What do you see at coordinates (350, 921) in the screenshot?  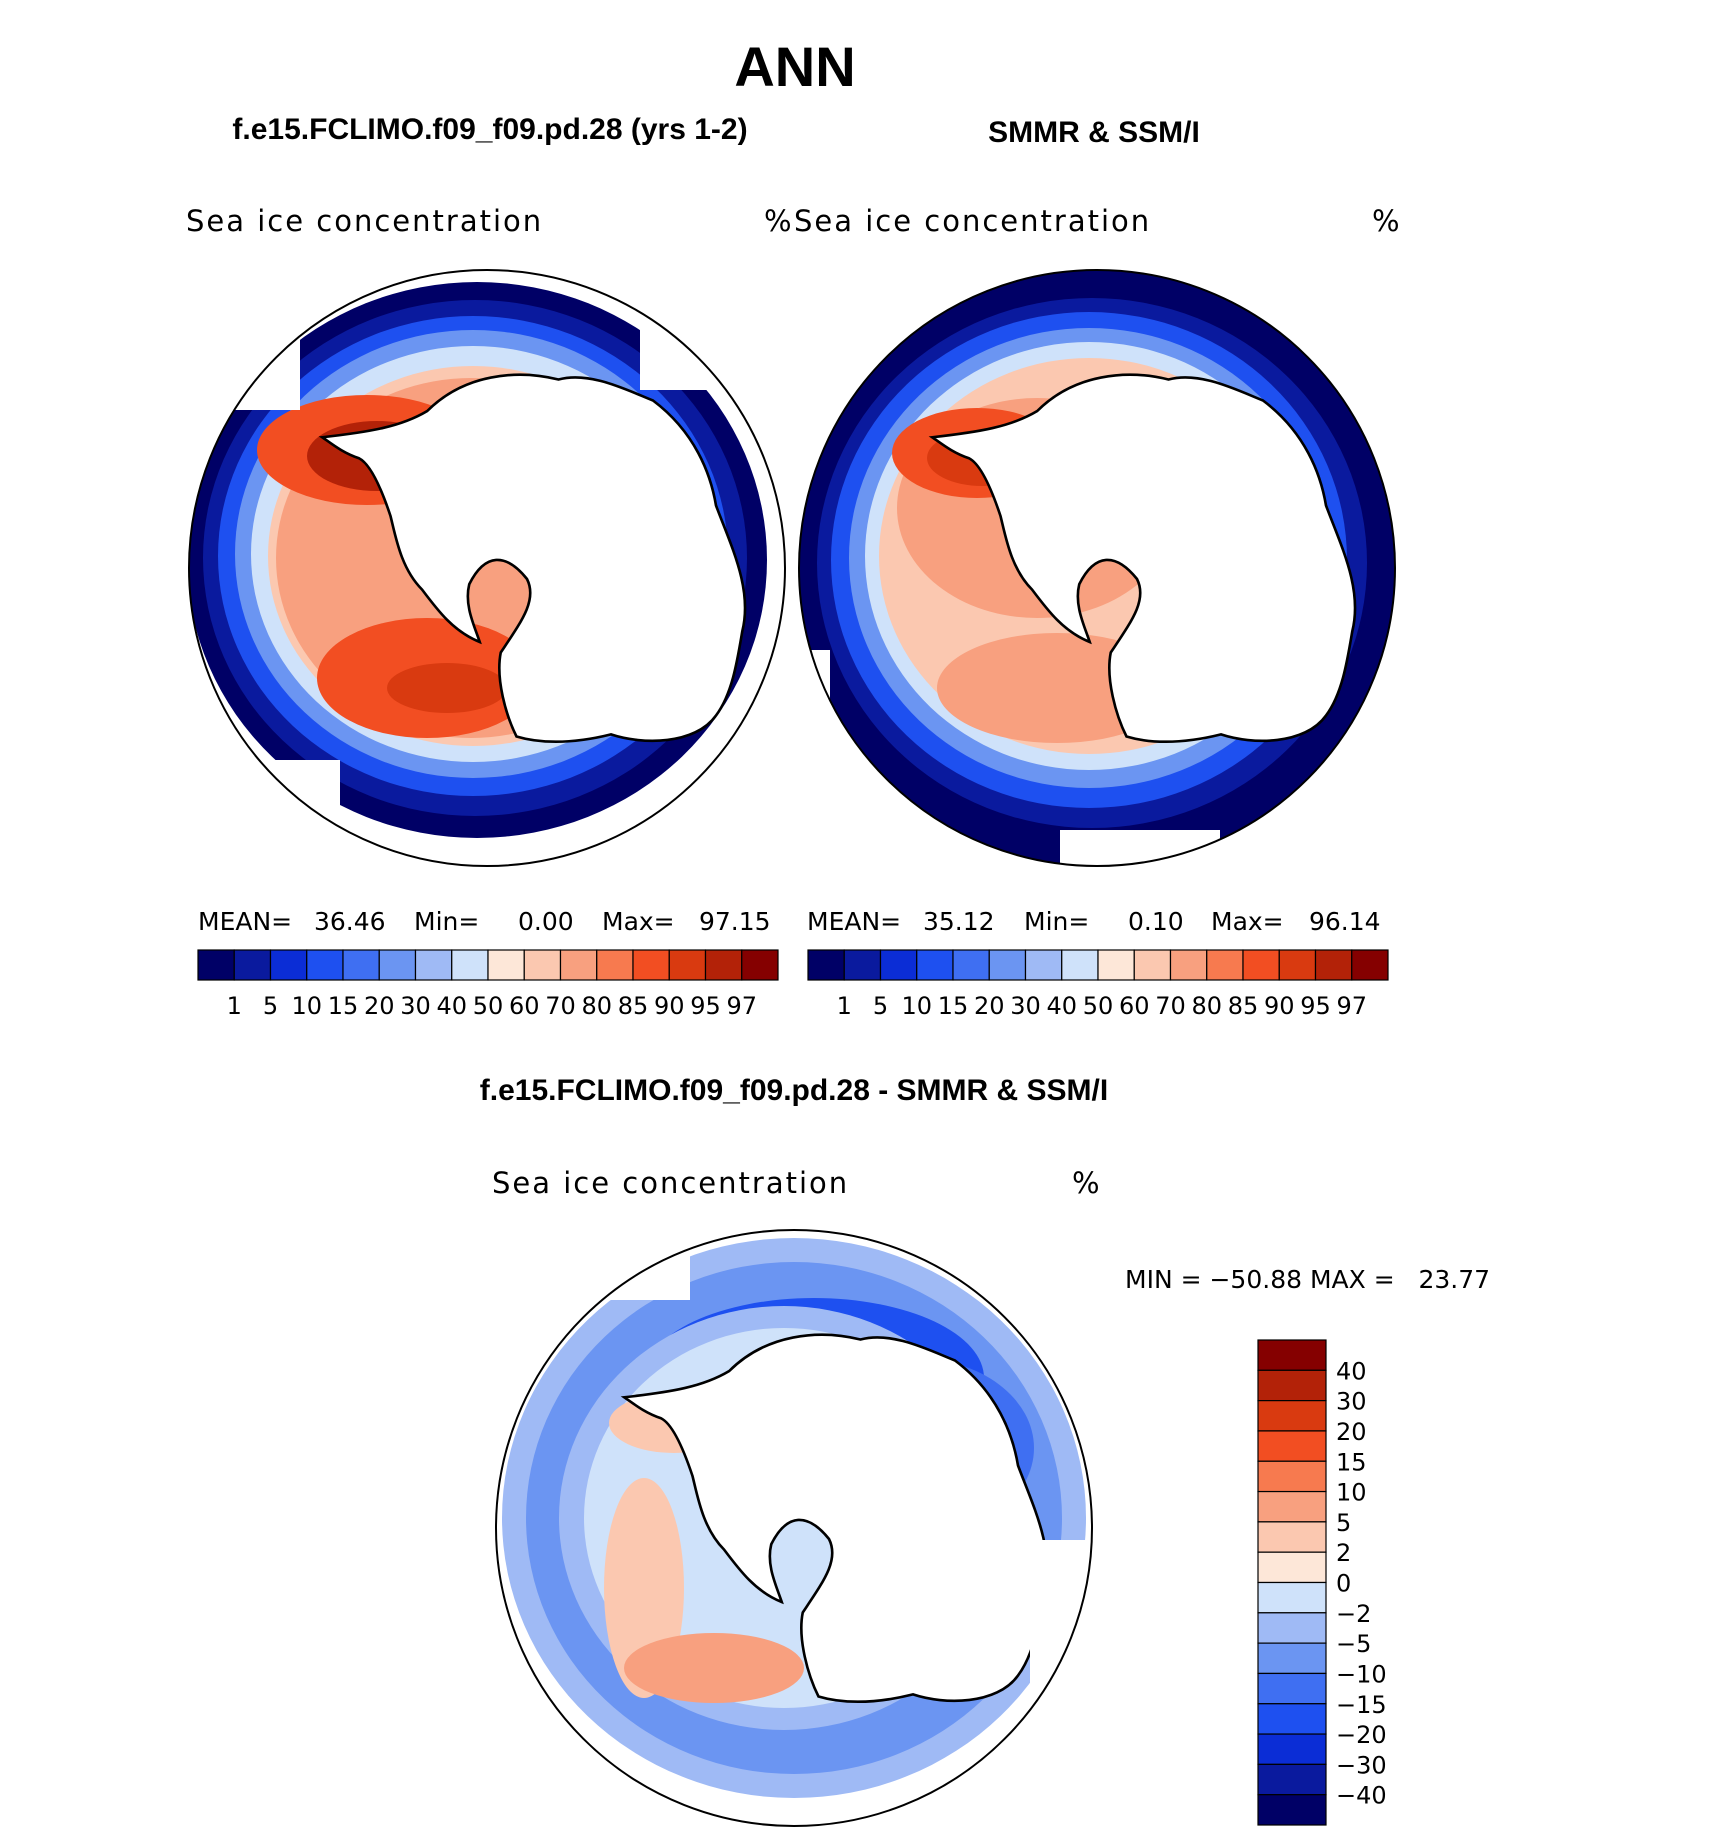 I see `panel-model-mean: 36.46` at bounding box center [350, 921].